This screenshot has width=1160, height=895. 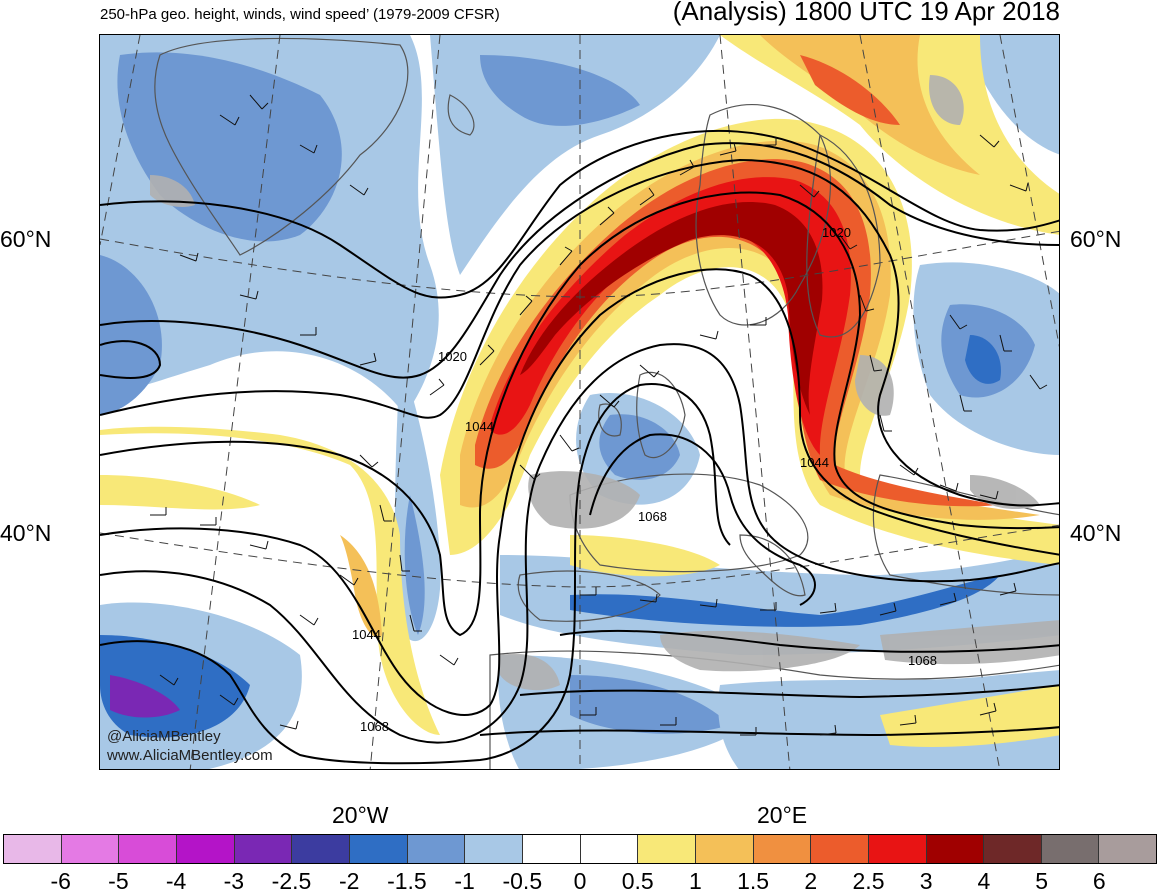 I want to click on contour-label-1068-southeast: 1068, so click(x=922, y=660).